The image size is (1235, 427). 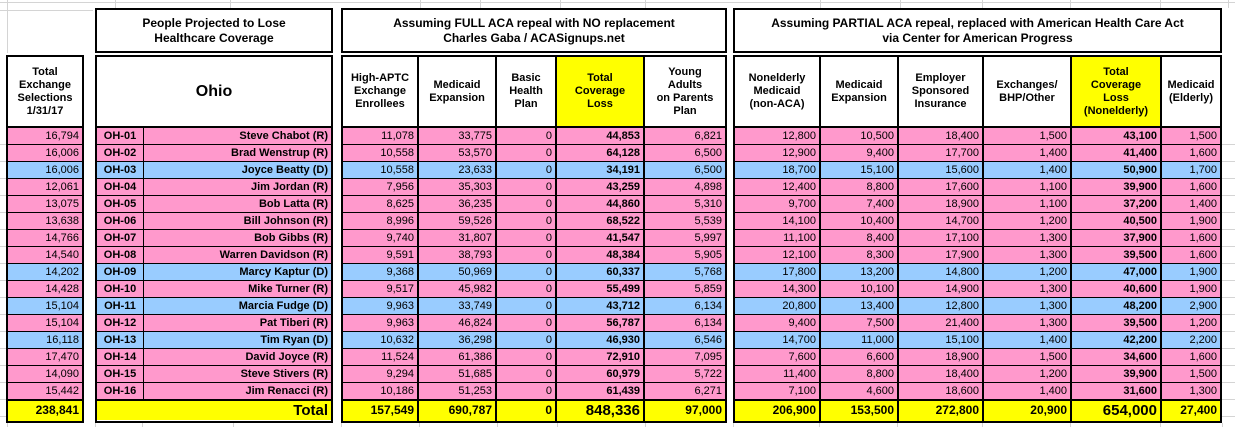 What do you see at coordinates (381, 187) in the screenshot?
I see `full-repeal-cell: 7,956` at bounding box center [381, 187].